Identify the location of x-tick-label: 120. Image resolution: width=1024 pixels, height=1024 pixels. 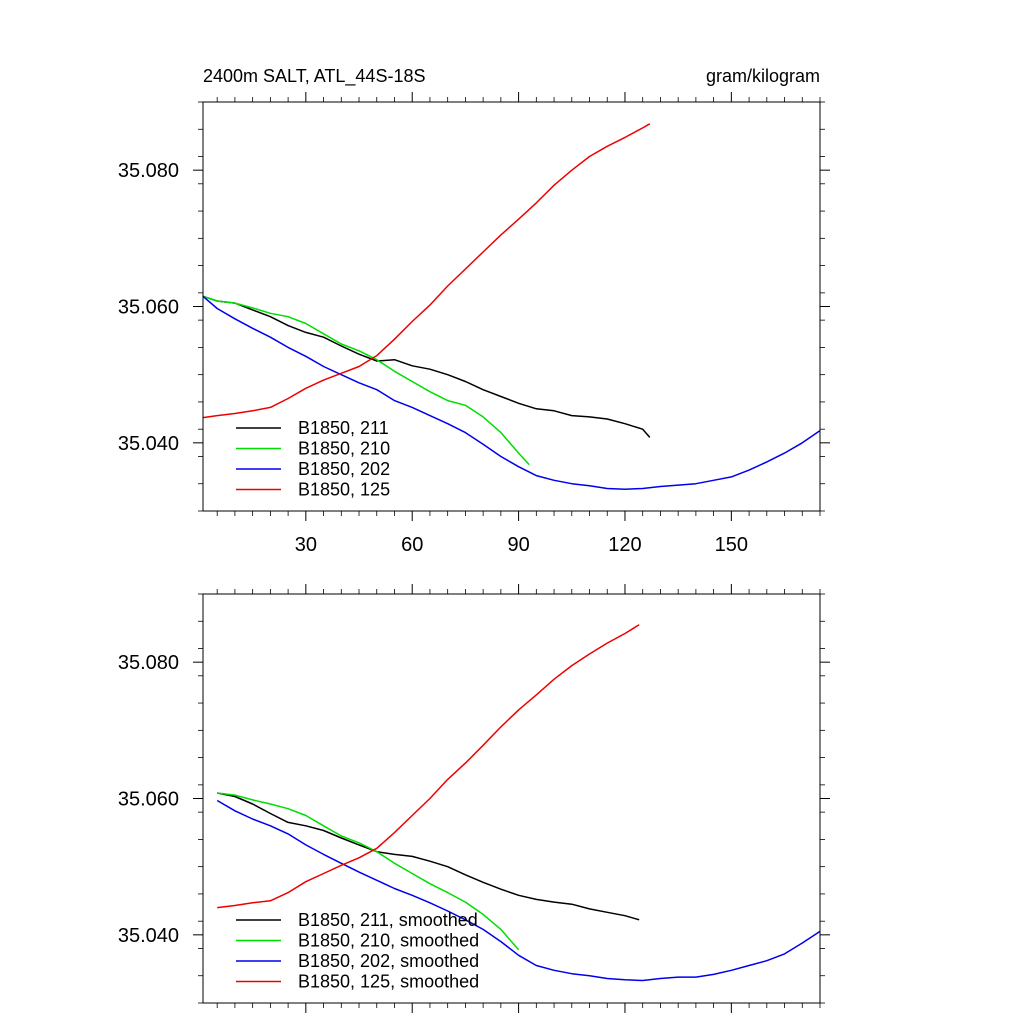
(624, 545).